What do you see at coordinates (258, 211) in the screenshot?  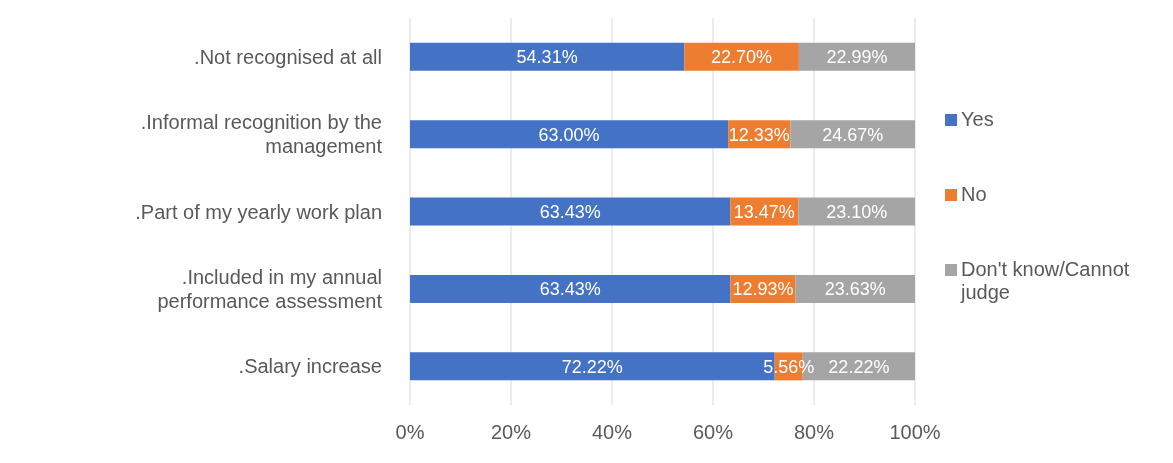 I see `y-tick-label: .Part of my yearly work plan` at bounding box center [258, 211].